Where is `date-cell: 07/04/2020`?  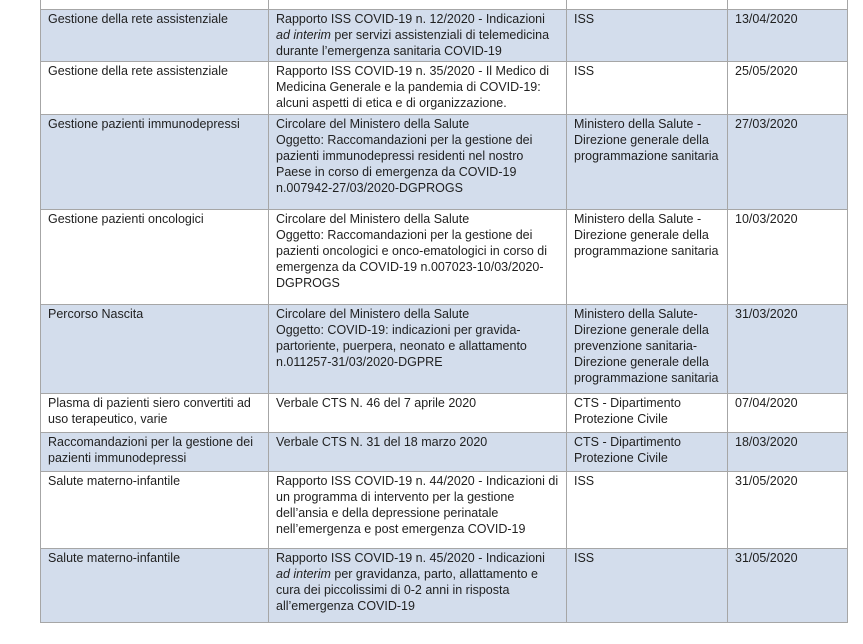
date-cell: 07/04/2020 is located at coordinates (787, 413).